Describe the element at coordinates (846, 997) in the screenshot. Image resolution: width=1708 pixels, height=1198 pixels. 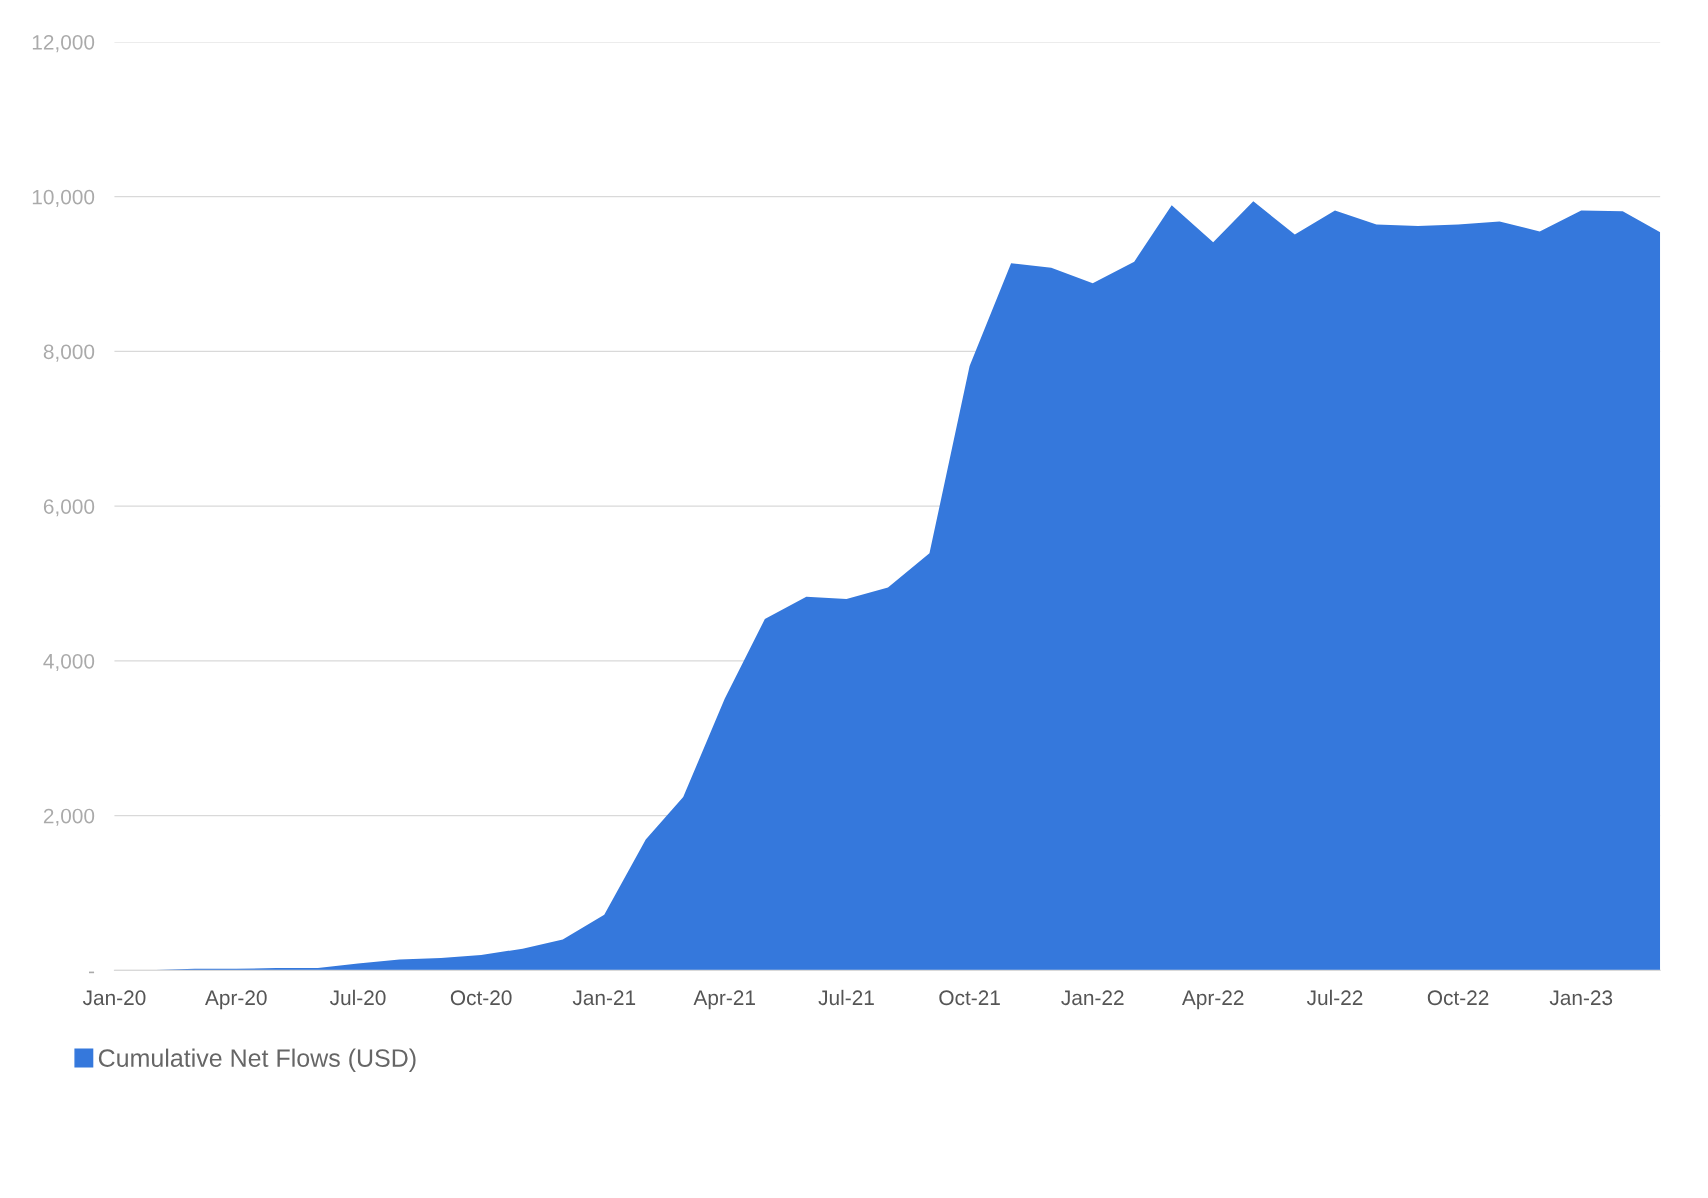
I see `x-tick-label: Jul-21` at that location.